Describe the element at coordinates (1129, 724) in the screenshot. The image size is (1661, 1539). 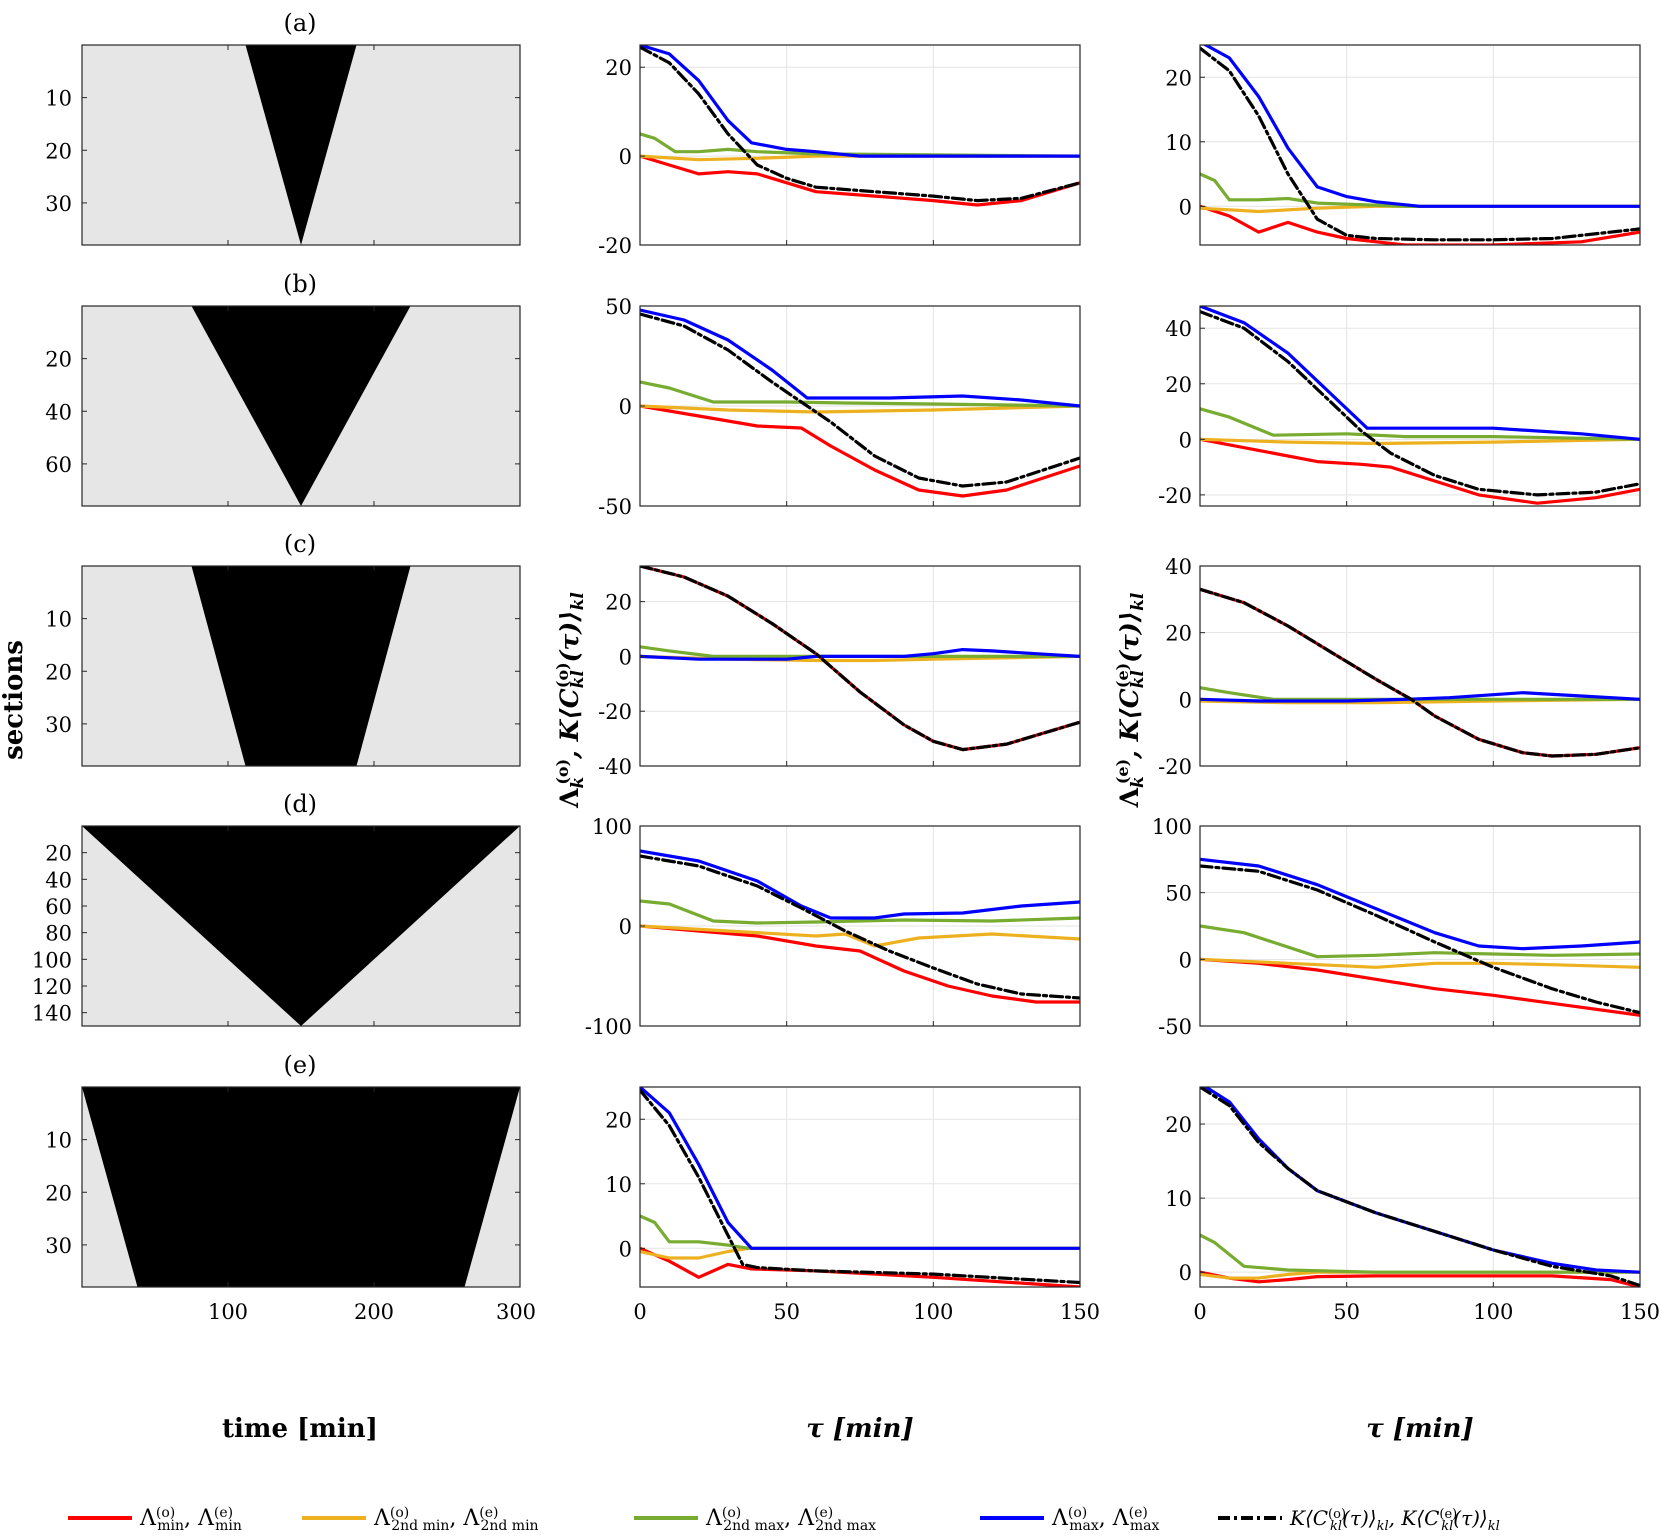
I see `ylabel-even-rest: , K⟨C` at that location.